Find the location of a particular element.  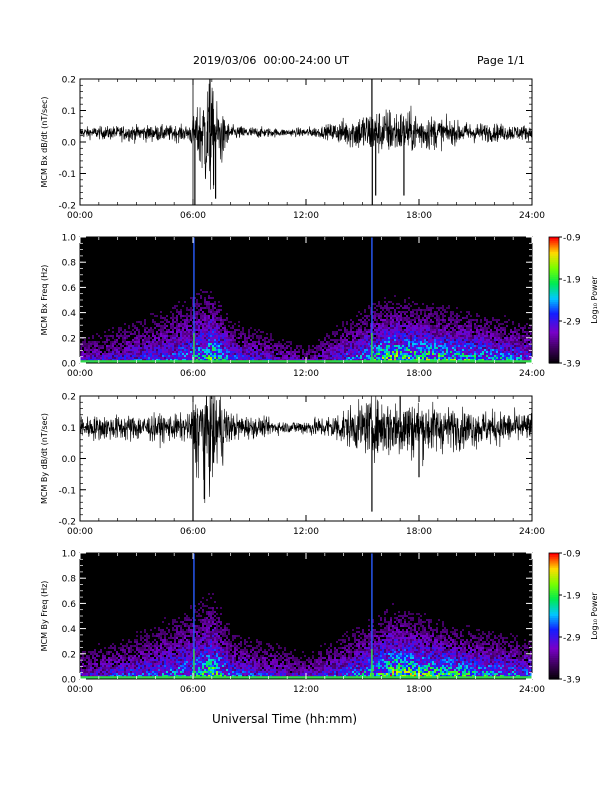

page-label: Page 1/1 is located at coordinates (501, 60).